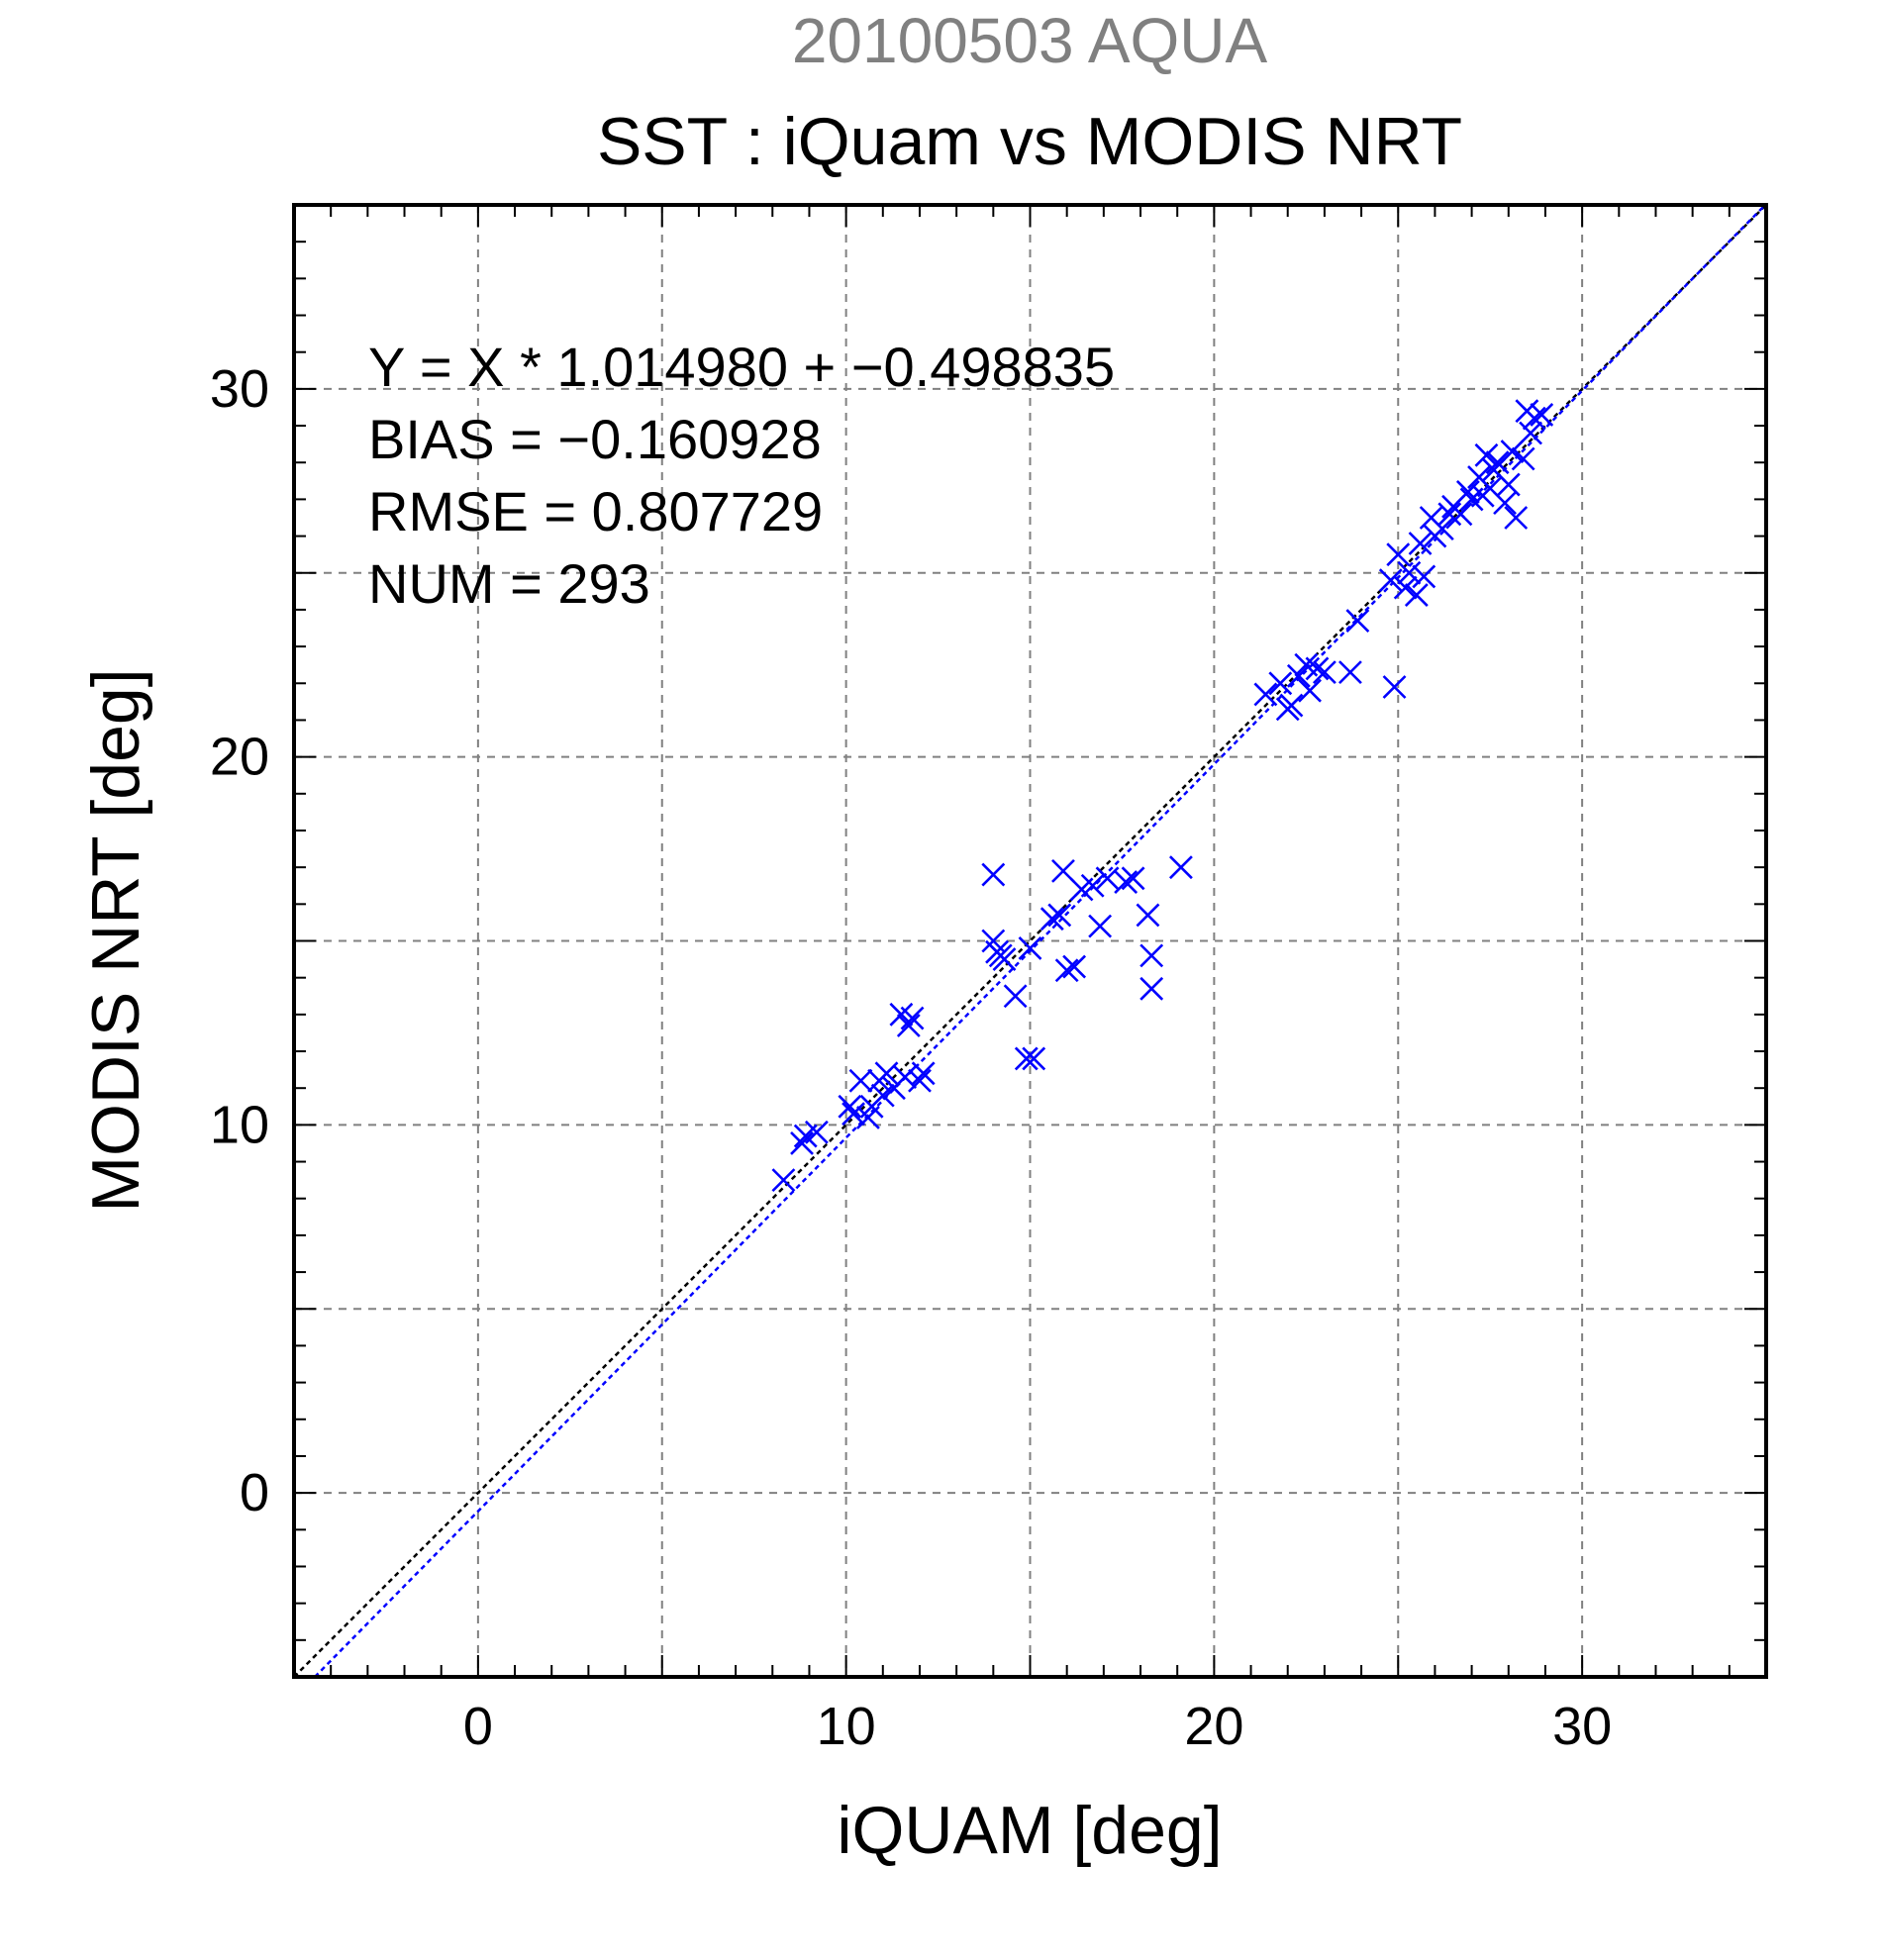 The image size is (1881, 1960). Describe the element at coordinates (1030, 1830) in the screenshot. I see `x-axis-label: iQUAM [deg]` at that location.